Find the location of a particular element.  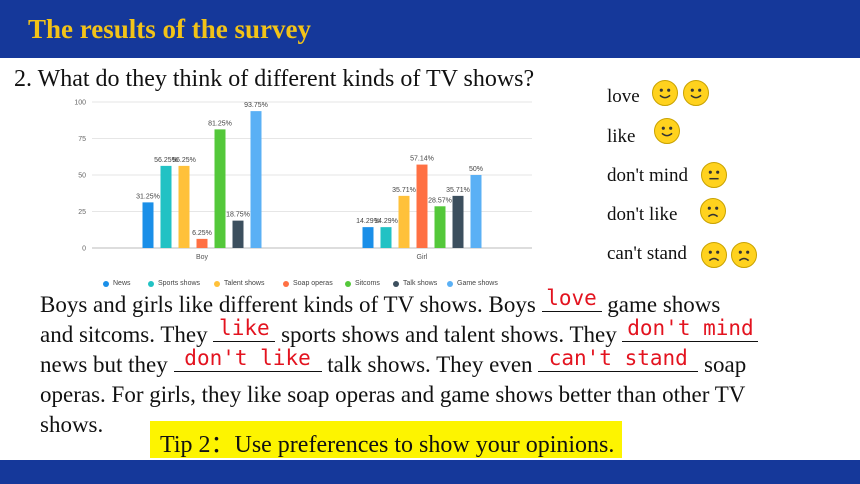

y-tick-label: 100 is located at coordinates (80, 103).